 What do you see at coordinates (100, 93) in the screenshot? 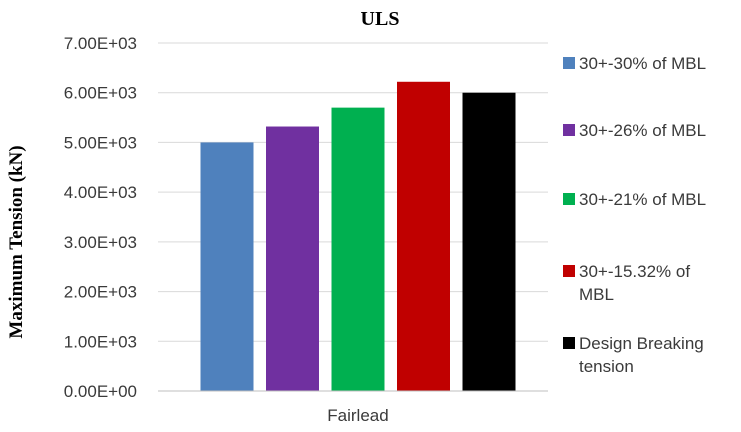
I see `y-tick-label: 6.00E+03` at bounding box center [100, 93].